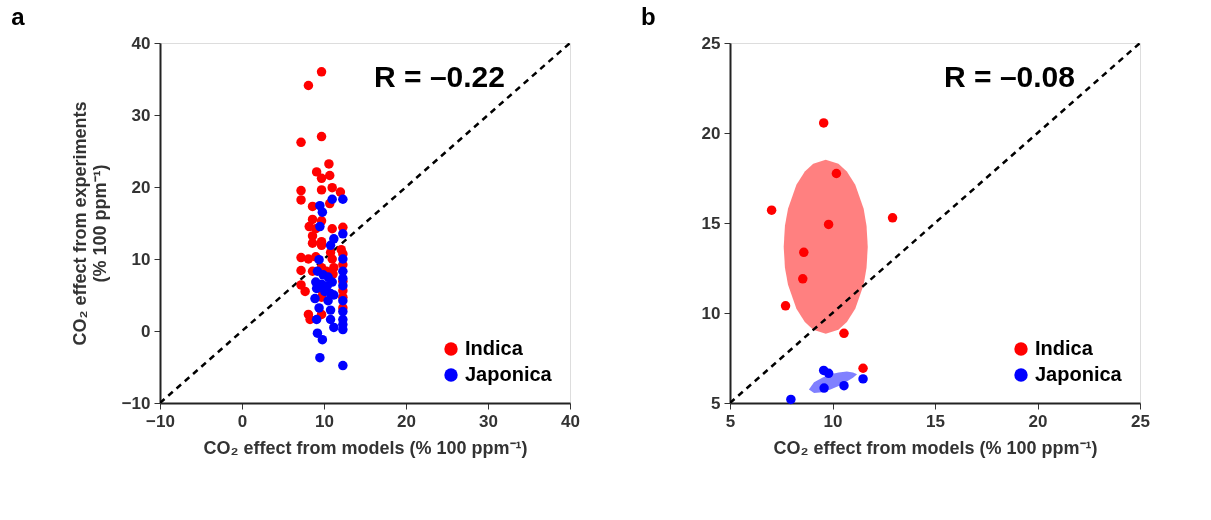 This screenshot has height=520, width=1211. What do you see at coordinates (146, 331) in the screenshot?
I see `y-tick-label: 0` at bounding box center [146, 331].